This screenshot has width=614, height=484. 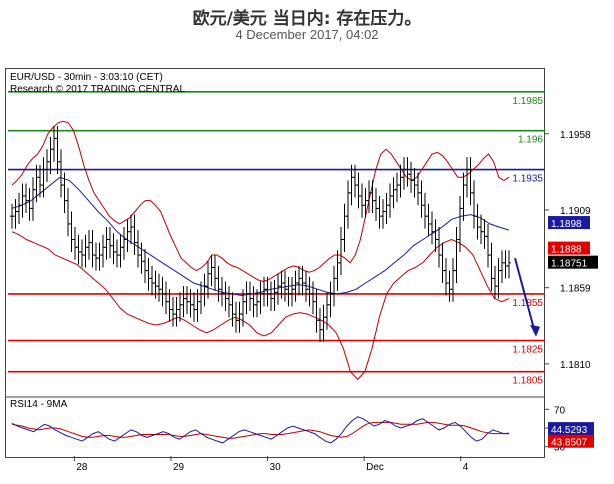 What do you see at coordinates (86, 77) in the screenshot?
I see `chart-symbol-label: EUR/USD - 30min - 3:03:10 (CET)` at bounding box center [86, 77].